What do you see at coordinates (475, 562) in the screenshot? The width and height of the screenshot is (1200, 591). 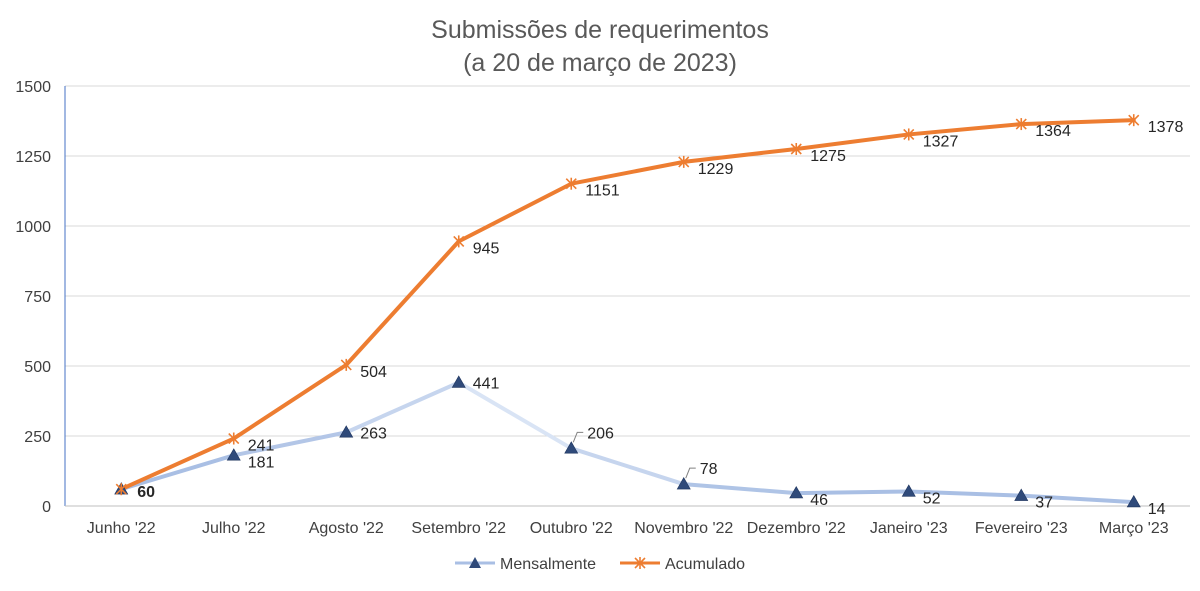 I see `legend-marker-mensalmente` at bounding box center [475, 562].